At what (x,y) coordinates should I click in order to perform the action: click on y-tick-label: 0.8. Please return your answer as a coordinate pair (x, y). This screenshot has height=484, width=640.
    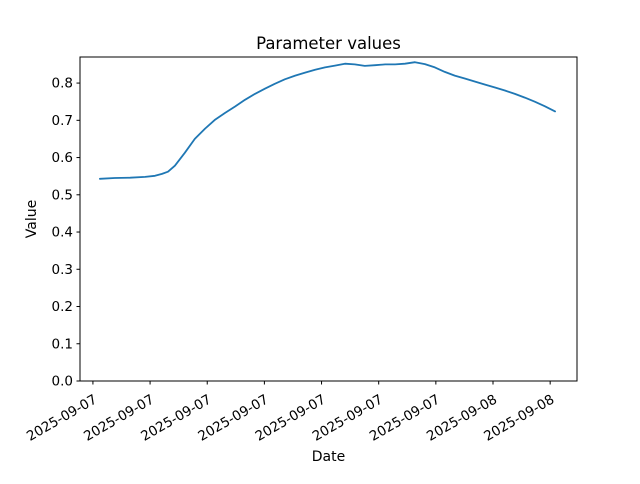
    Looking at the image, I should click on (62, 84).